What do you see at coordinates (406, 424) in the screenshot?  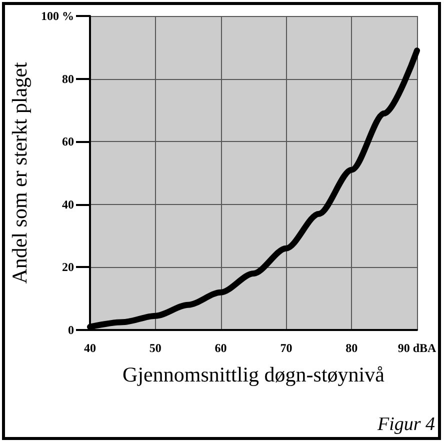 I see `text: Figur 4` at bounding box center [406, 424].